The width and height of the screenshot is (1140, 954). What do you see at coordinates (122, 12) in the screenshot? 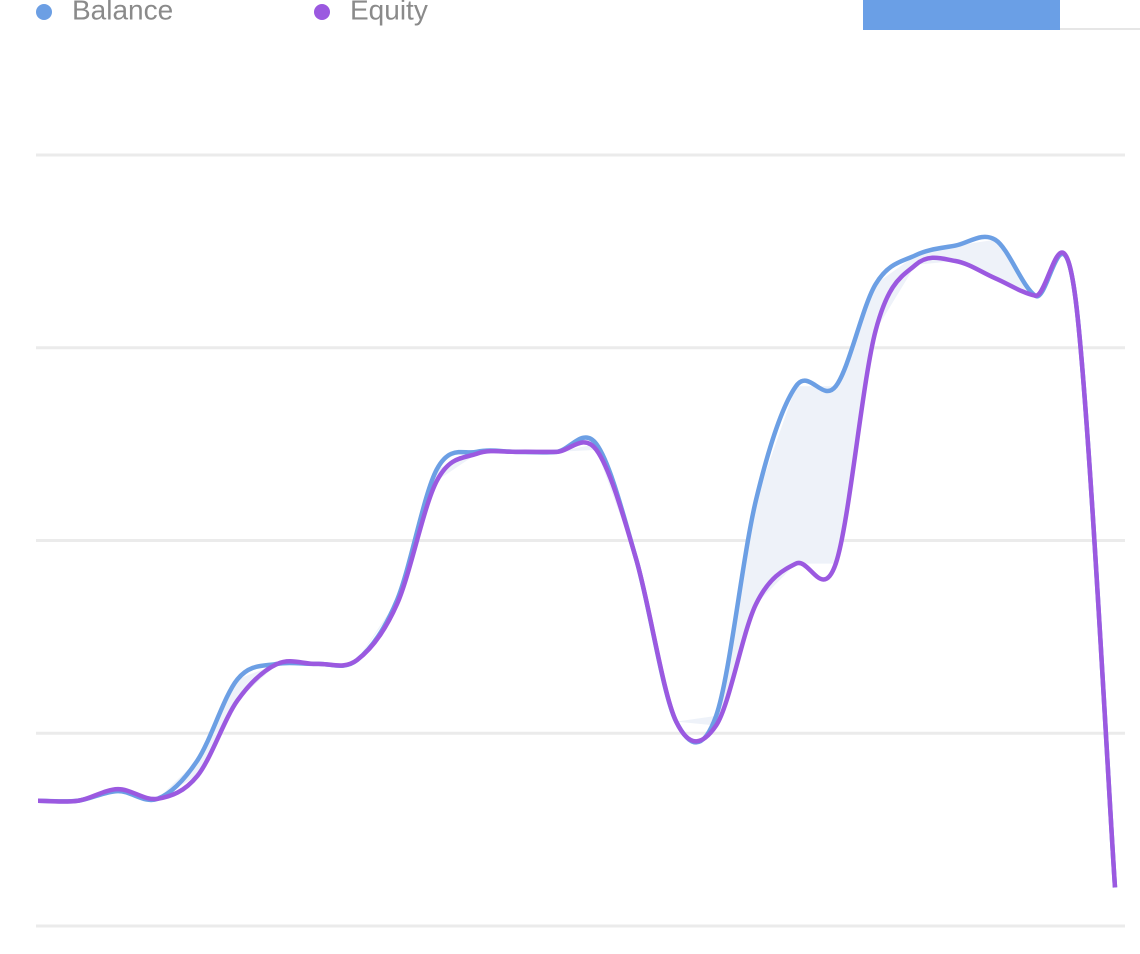
I see `legend-label: Balance` at bounding box center [122, 12].